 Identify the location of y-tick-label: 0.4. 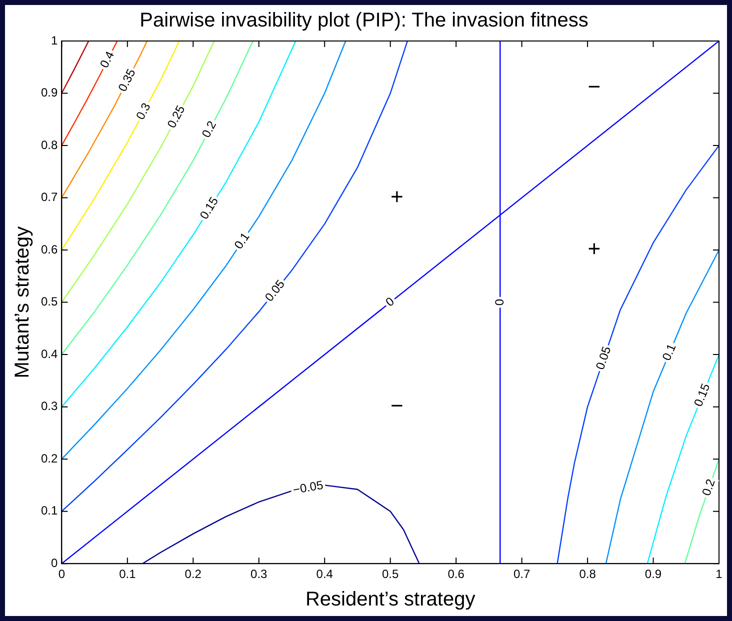
(49, 353).